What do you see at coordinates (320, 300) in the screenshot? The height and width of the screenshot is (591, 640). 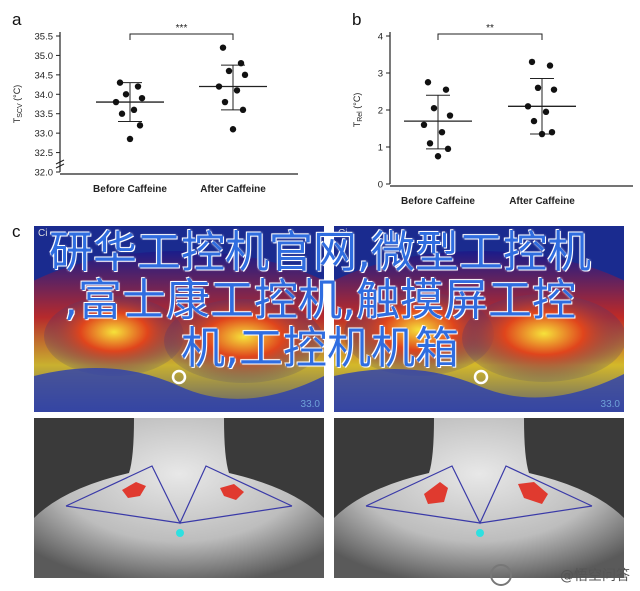 I see `overlay-text-line-2: ,富士康工控机,触摸屏工控` at bounding box center [320, 300].